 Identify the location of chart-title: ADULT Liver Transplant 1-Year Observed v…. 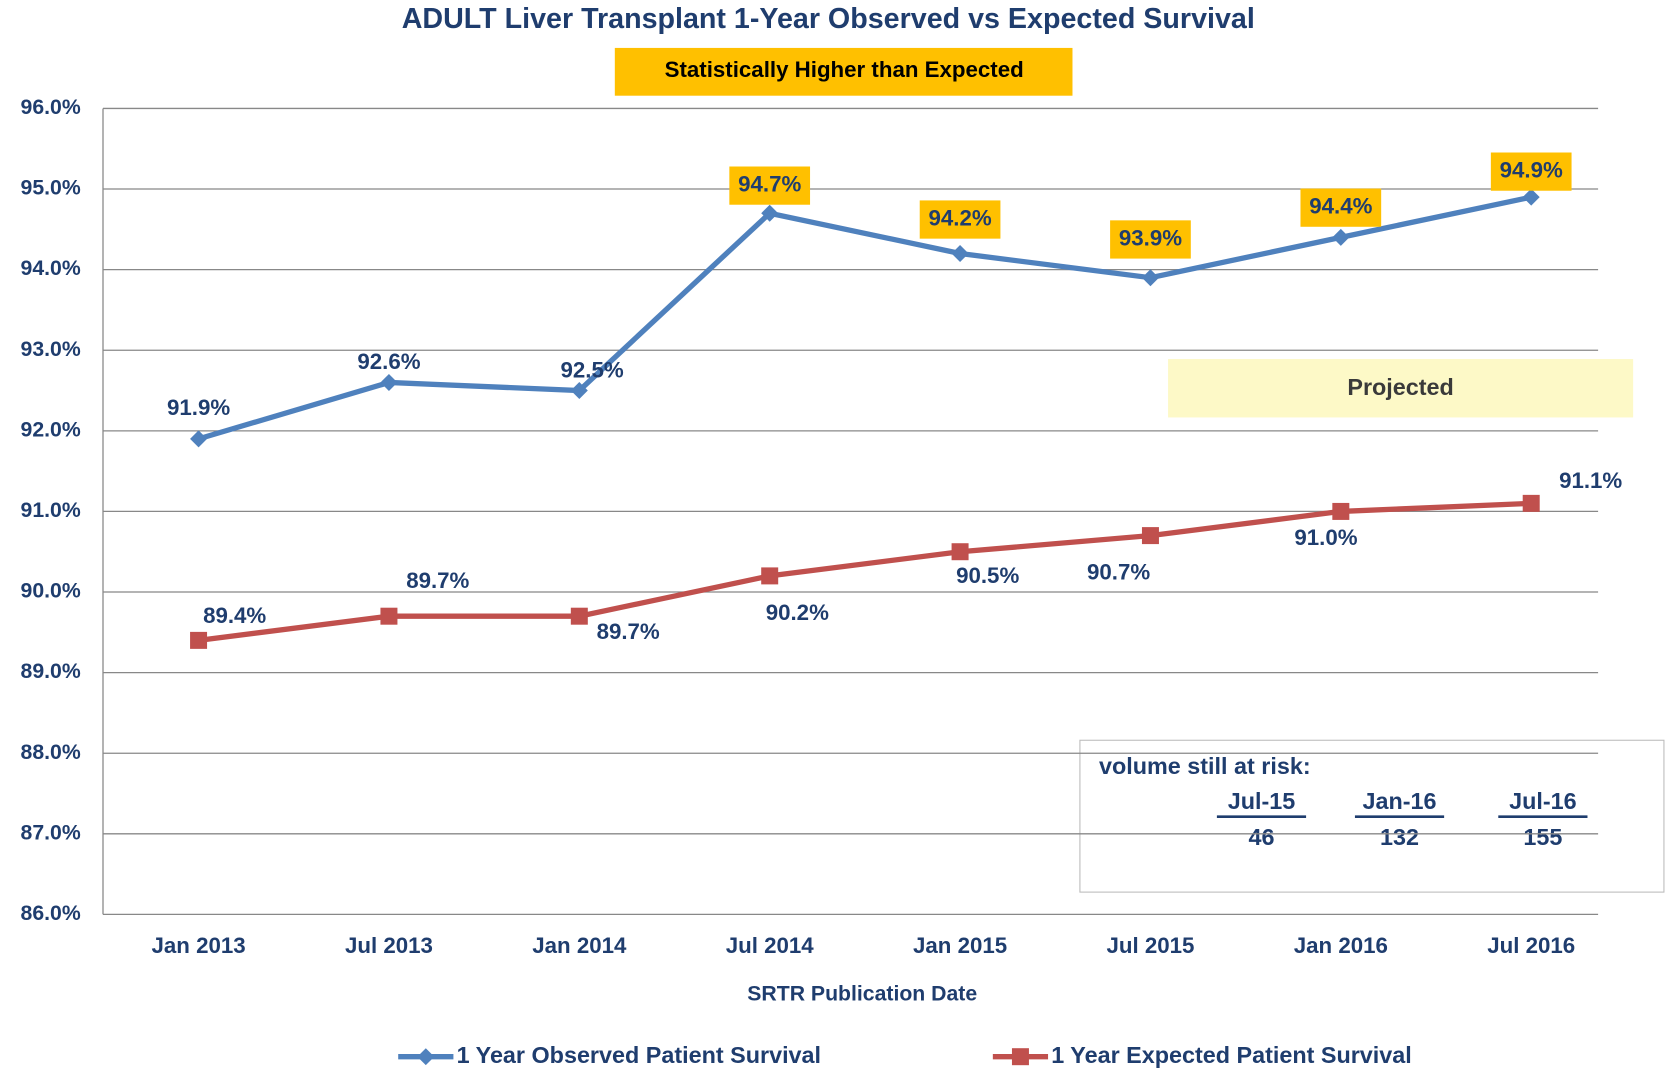
(828, 19).